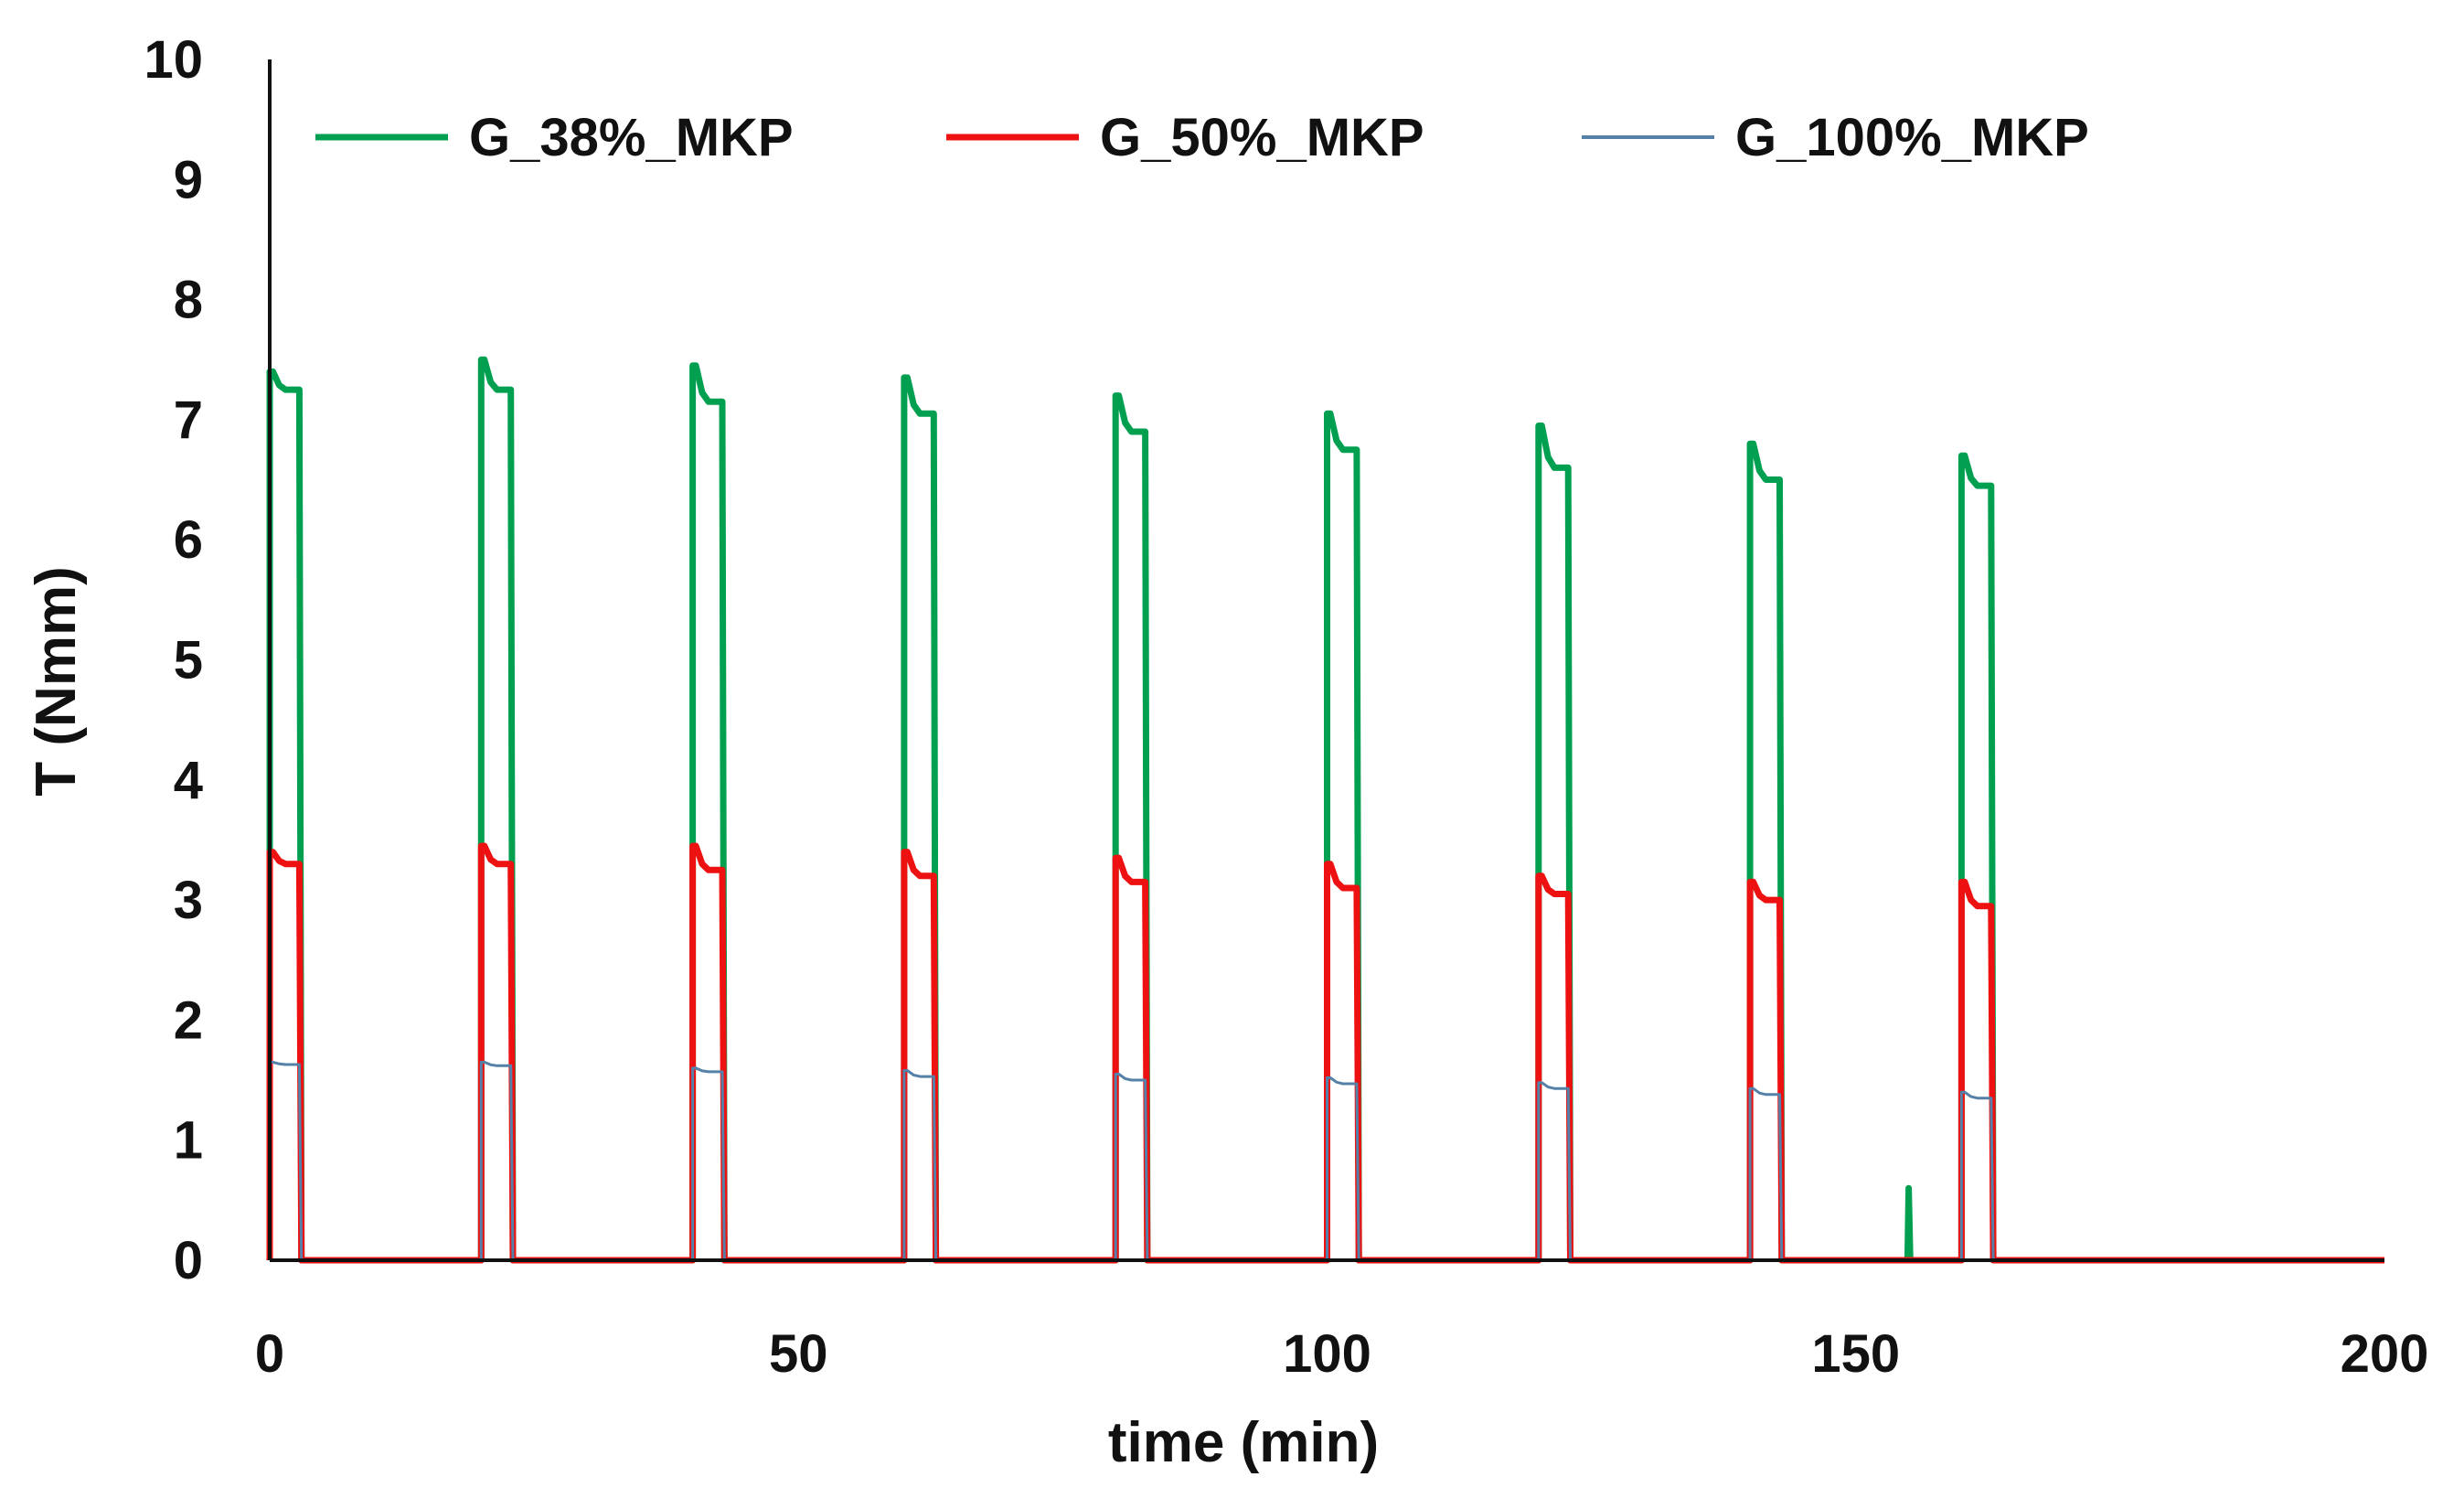 This screenshot has width=2464, height=1509. Describe the element at coordinates (188, 660) in the screenshot. I see `y-tick-label: 5` at that location.